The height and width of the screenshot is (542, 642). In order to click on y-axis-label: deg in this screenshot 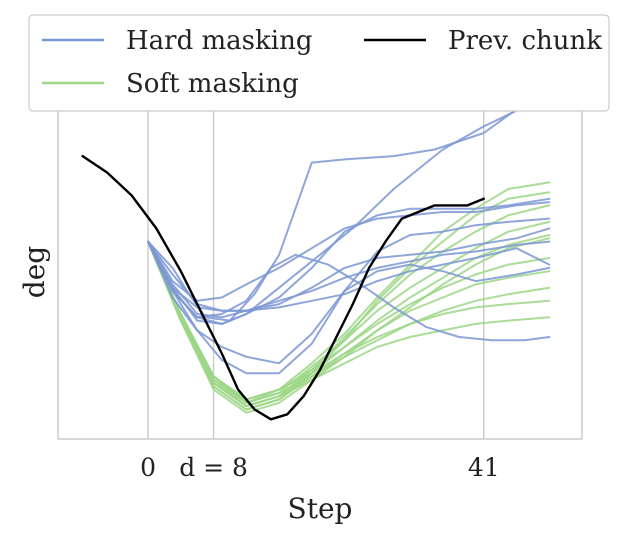, I will do `click(34, 272)`.